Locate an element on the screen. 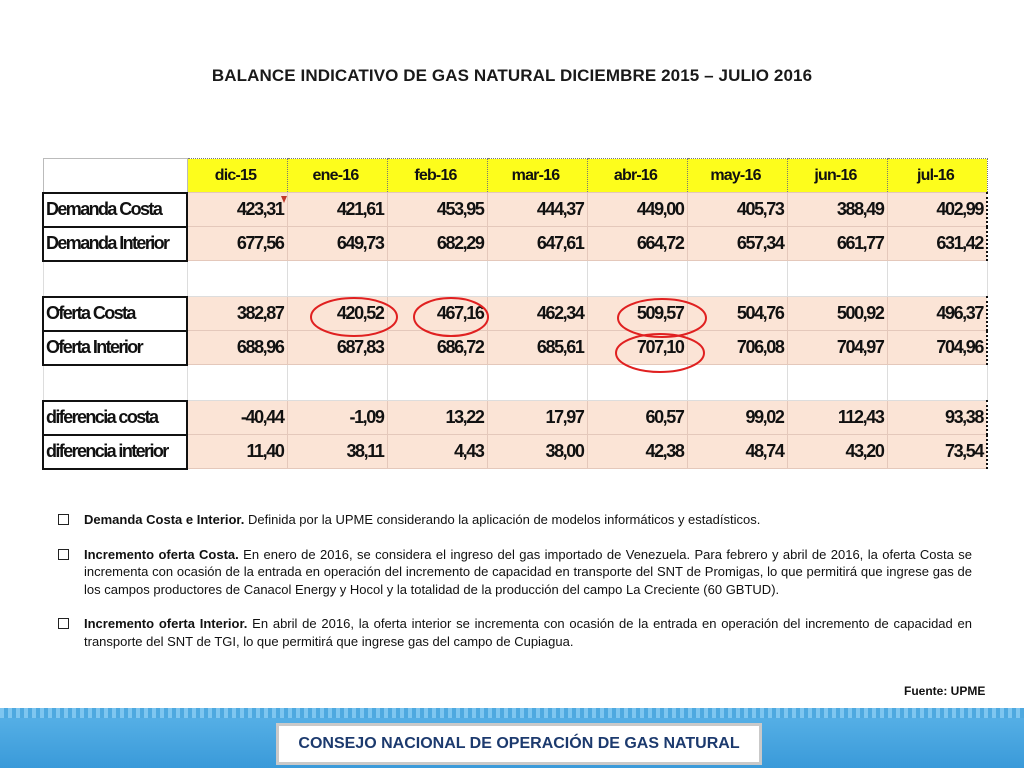 The width and height of the screenshot is (1024, 768). table-cell: 509,57 is located at coordinates (637, 313).